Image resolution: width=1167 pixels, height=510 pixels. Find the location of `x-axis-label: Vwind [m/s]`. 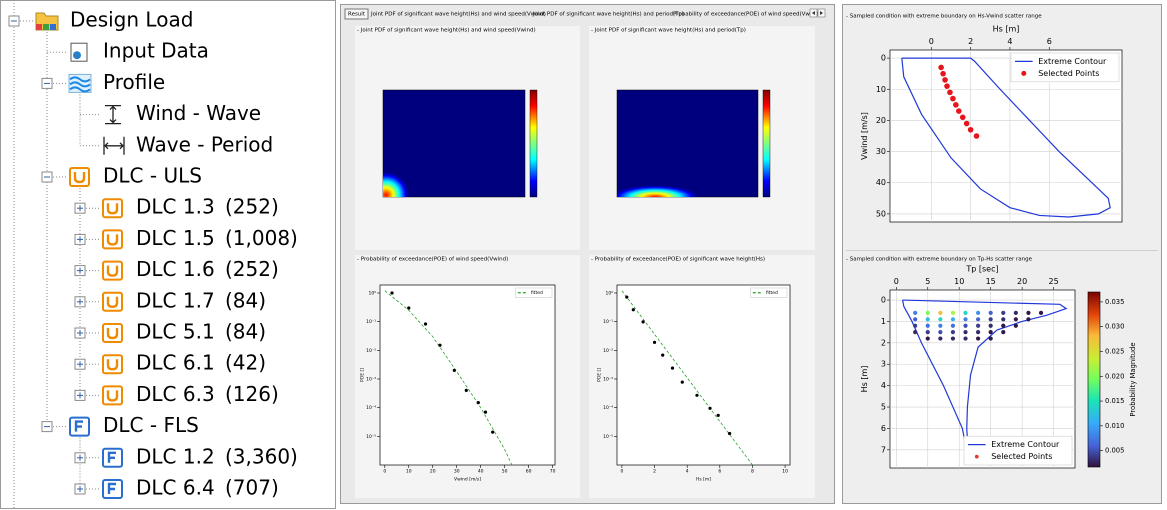

x-axis-label: Vwind [m/s] is located at coordinates (467, 480).